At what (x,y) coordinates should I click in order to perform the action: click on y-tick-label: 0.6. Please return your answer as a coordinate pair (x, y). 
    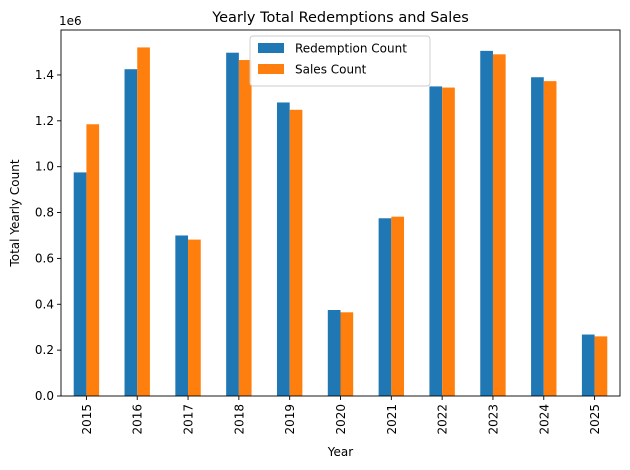
    Looking at the image, I should click on (44, 258).